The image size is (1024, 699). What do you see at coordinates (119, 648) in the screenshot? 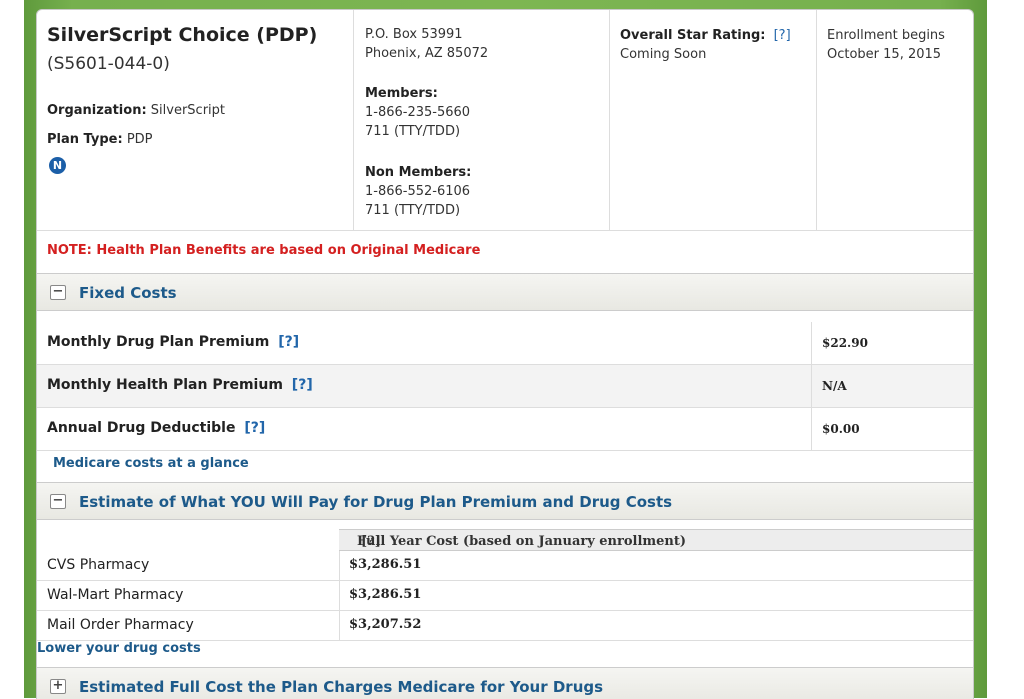
I see `lower-drug-costs-link: Lower your drug costs` at bounding box center [119, 648].